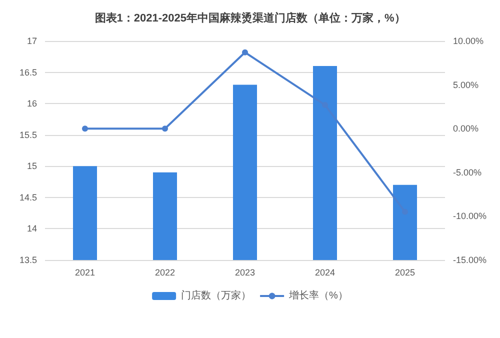  What do you see at coordinates (31, 166) in the screenshot?
I see `y-tick-label: 15` at bounding box center [31, 166].